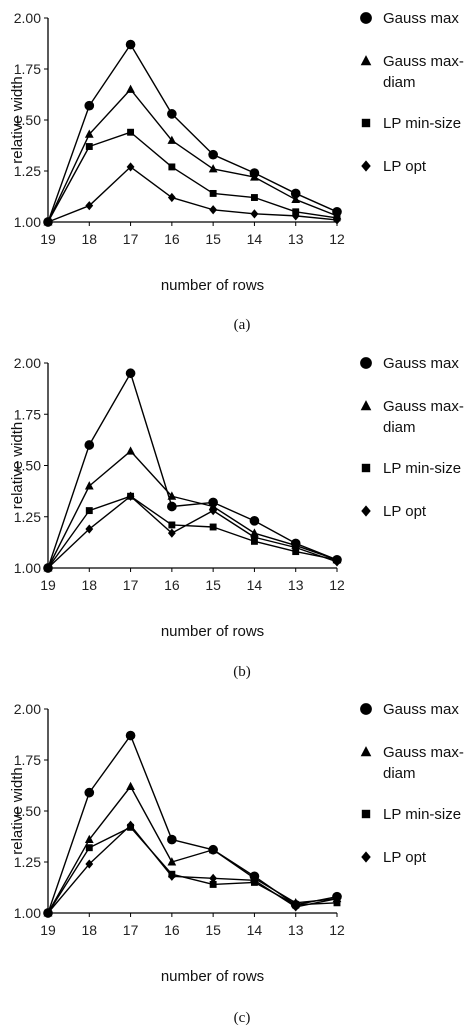  I want to click on figure-caption: (a), so click(242, 325).